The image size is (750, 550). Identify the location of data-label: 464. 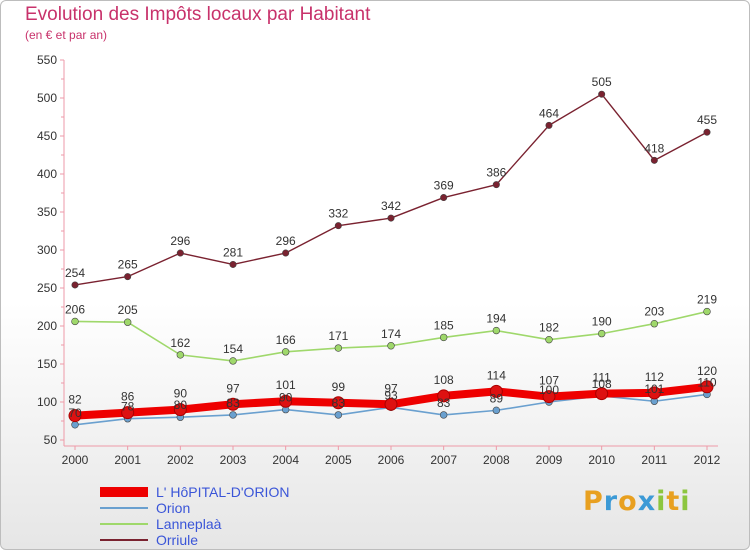
(549, 113).